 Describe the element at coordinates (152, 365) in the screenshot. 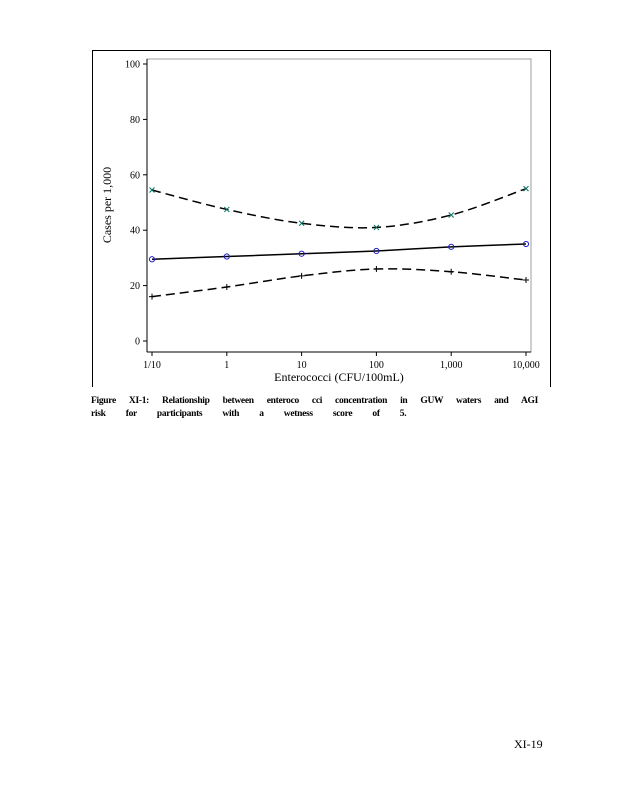

I see `x-tick-label: 1/10` at that location.